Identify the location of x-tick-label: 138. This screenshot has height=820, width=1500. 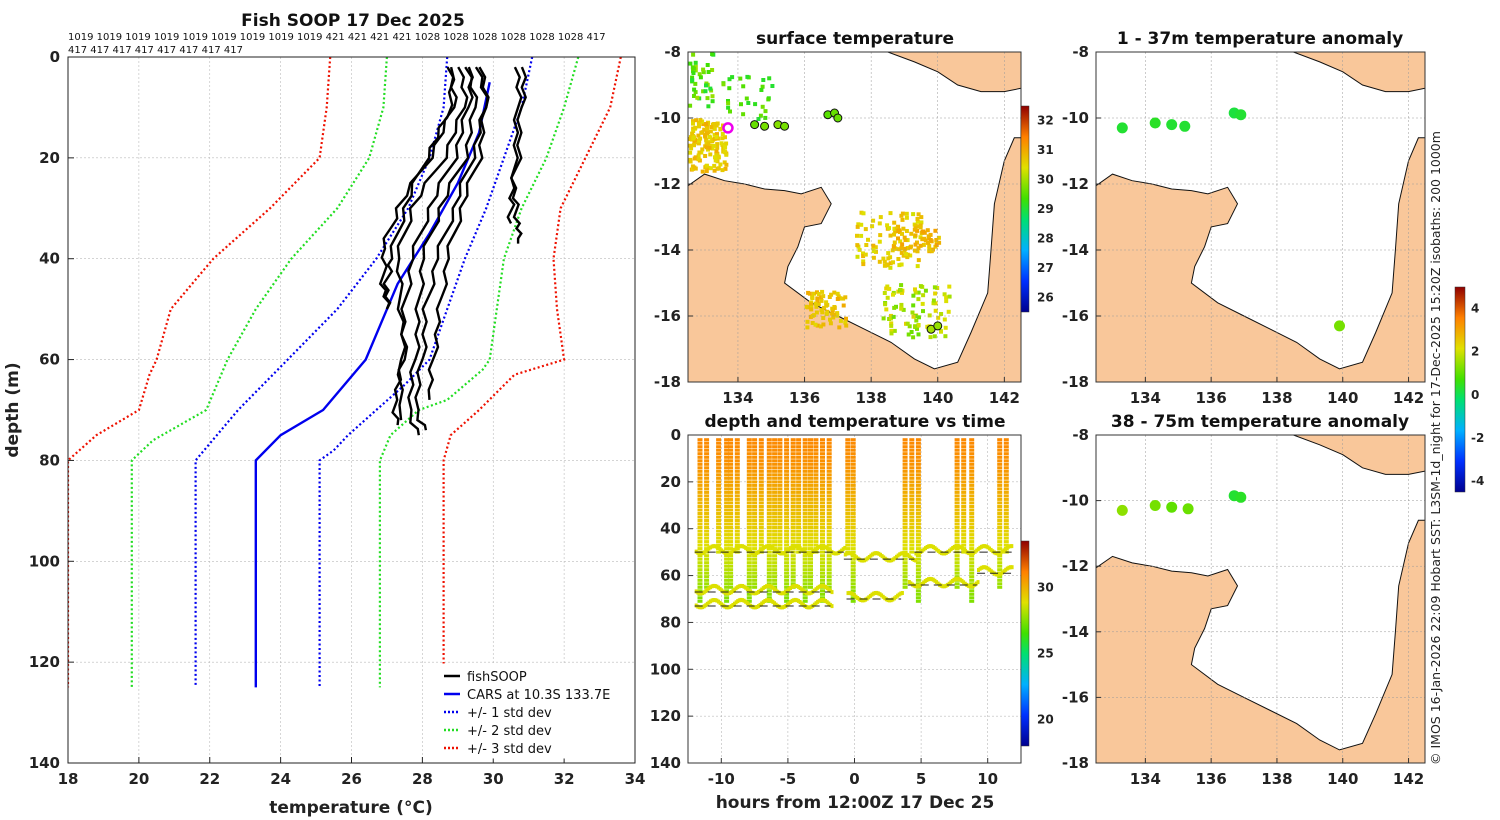
(1276, 779).